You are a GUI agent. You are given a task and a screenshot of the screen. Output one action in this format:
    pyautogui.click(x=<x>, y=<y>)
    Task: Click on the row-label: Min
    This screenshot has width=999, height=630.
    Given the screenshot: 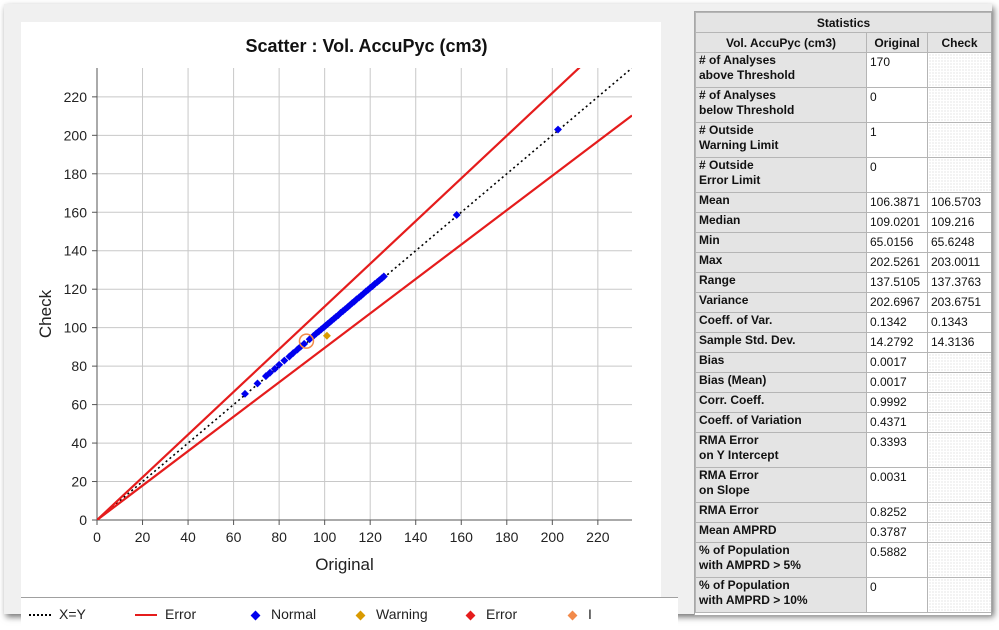 What is the action you would take?
    pyautogui.click(x=781, y=242)
    